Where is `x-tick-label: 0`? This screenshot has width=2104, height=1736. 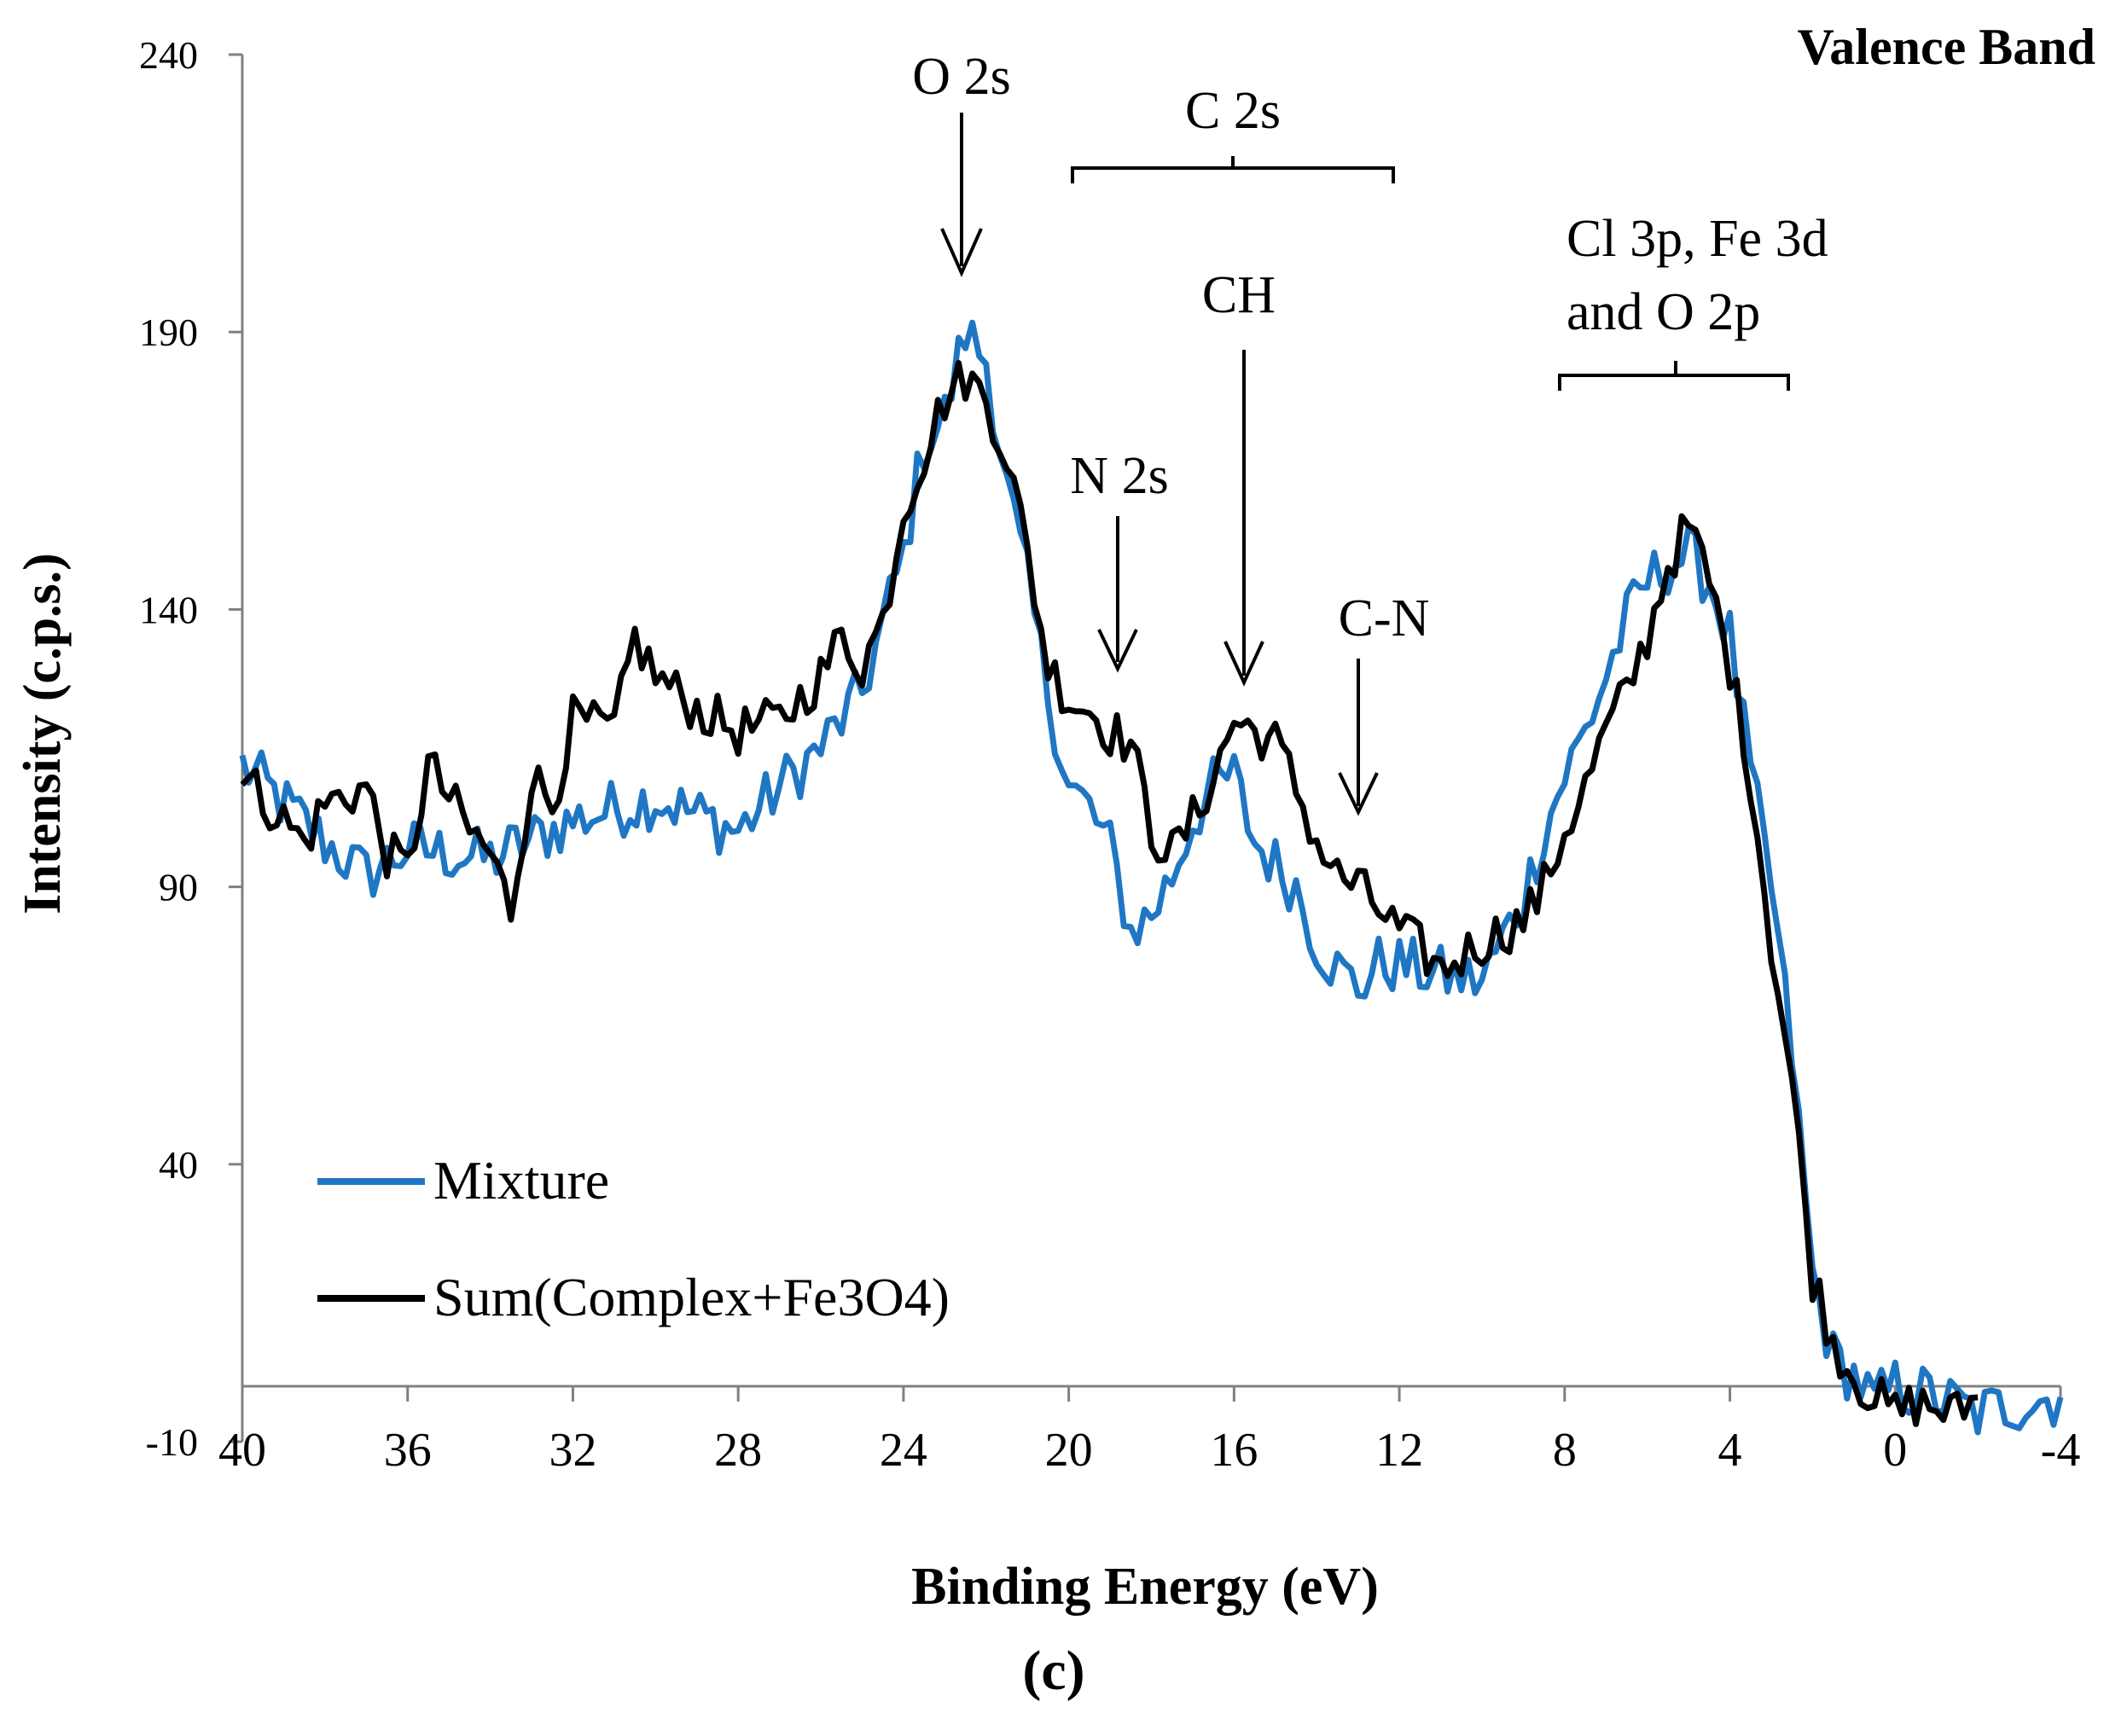 x-tick-label: 0 is located at coordinates (1895, 1450).